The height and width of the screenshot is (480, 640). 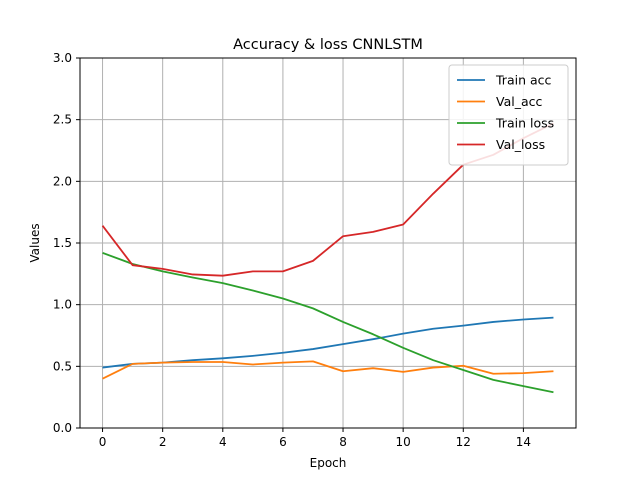 I want to click on x-tick-label: 4, so click(x=223, y=442).